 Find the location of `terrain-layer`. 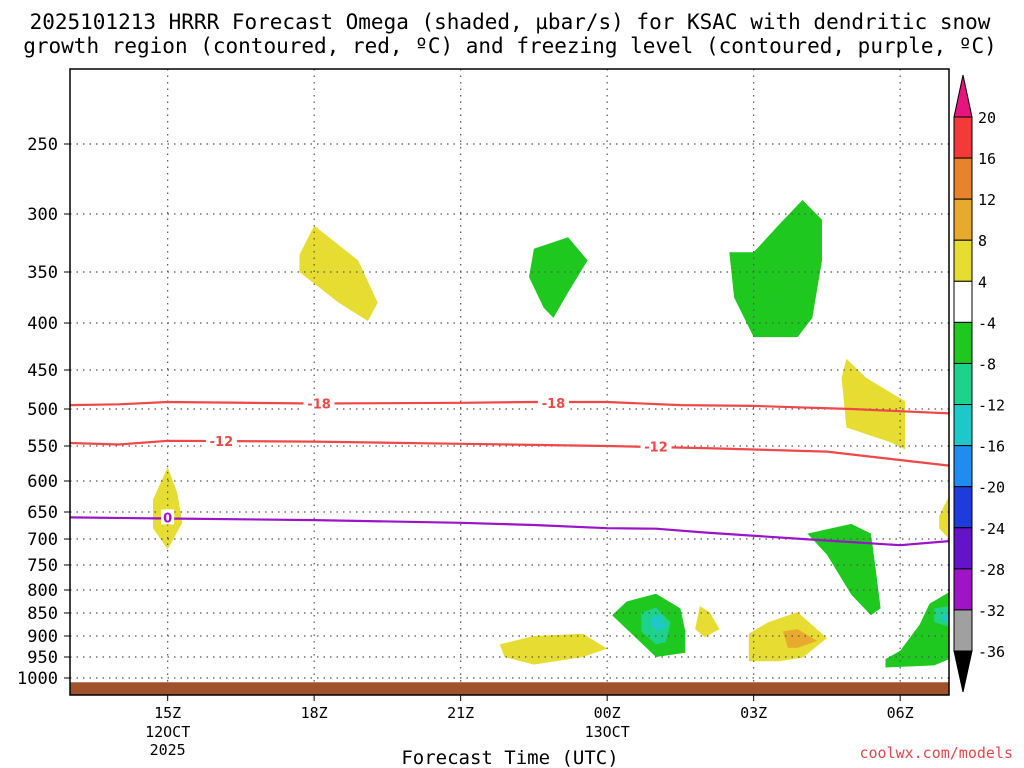

terrain-layer is located at coordinates (509, 688).